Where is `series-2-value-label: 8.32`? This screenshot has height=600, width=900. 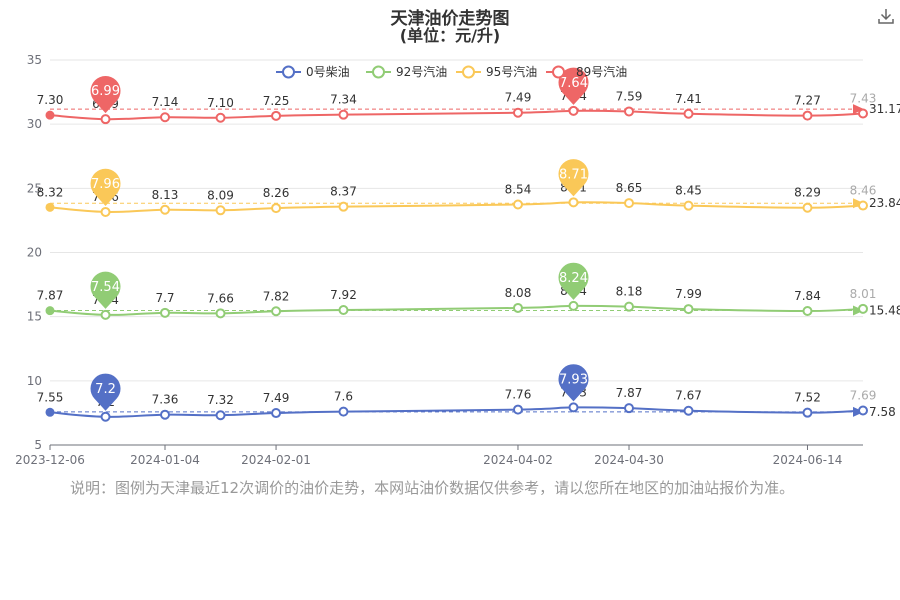 series-2-value-label: 8.32 is located at coordinates (50, 192).